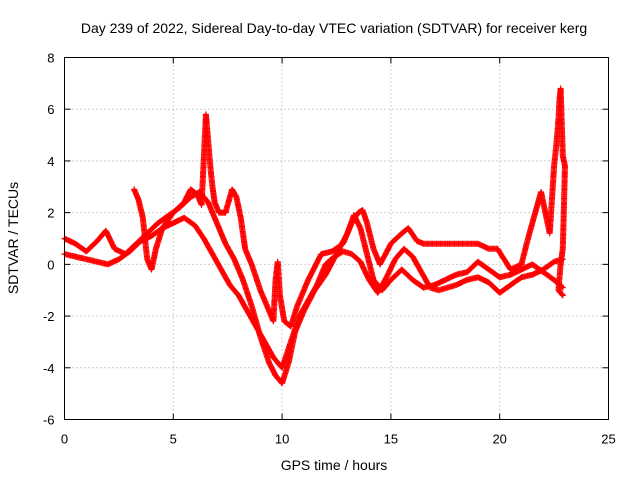 Image resolution: width=640 pixels, height=480 pixels. What do you see at coordinates (173, 439) in the screenshot?
I see `x-tick-label: 5` at bounding box center [173, 439].